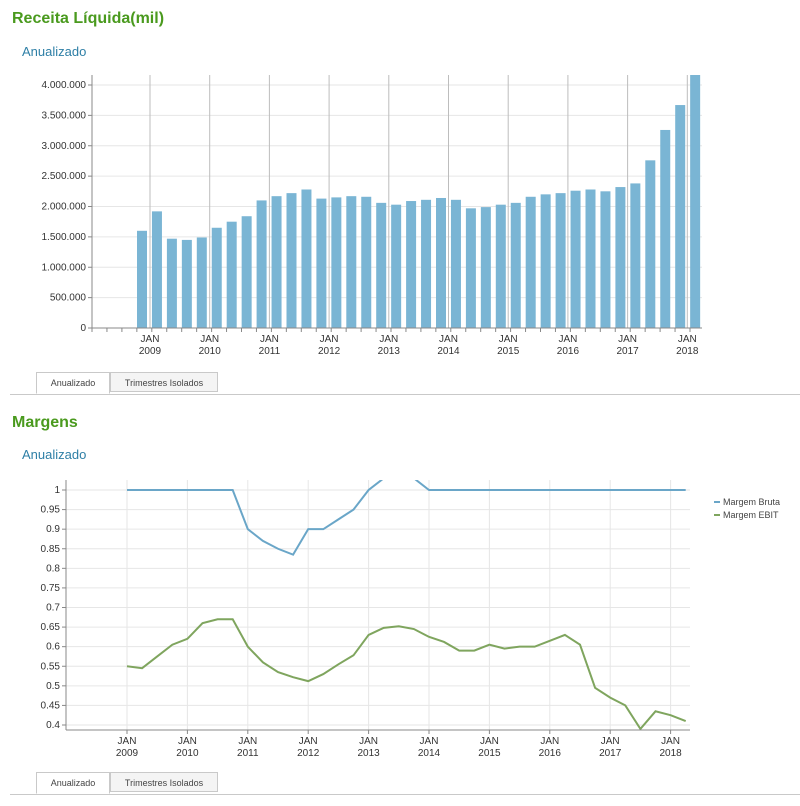 The width and height of the screenshot is (800, 806). Describe the element at coordinates (64, 146) in the screenshot. I see `y-tick-label: 3.000.000` at that location.